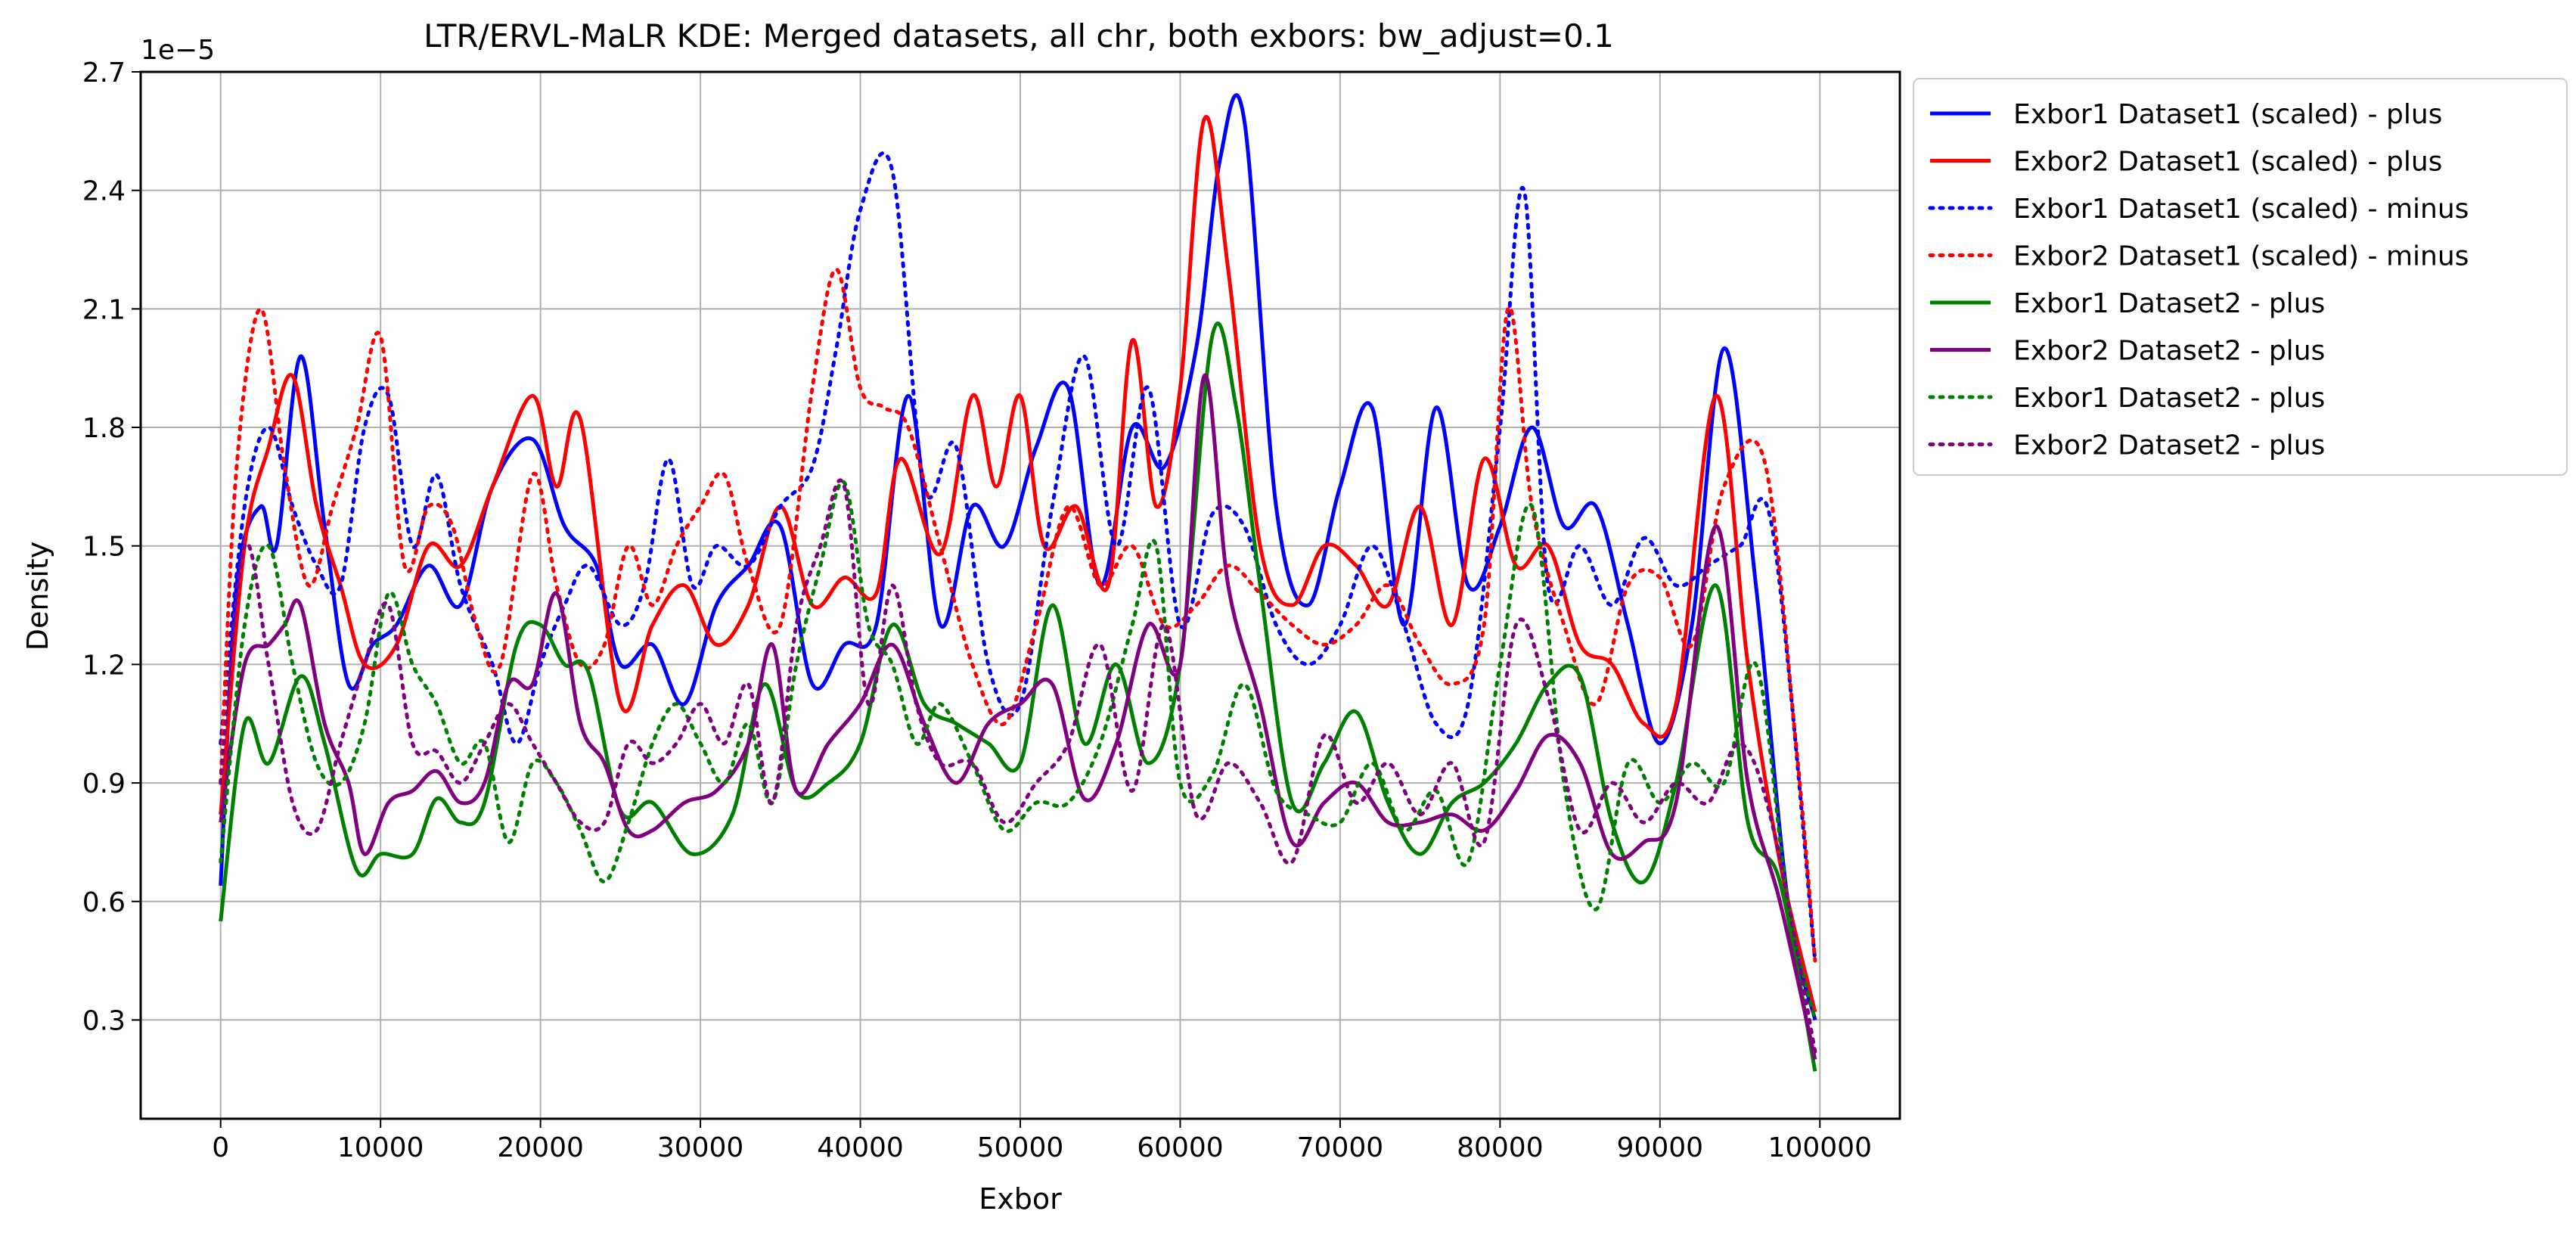 This screenshot has height=1239, width=2576. I want to click on y-tick-label: 1.2, so click(104, 665).